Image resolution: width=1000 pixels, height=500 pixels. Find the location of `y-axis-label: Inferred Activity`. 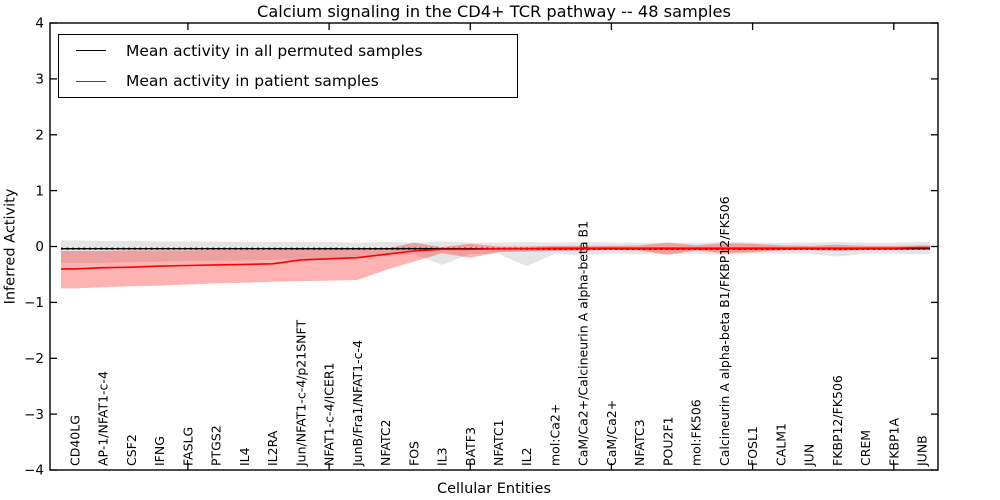

y-axis-label: Inferred Activity is located at coordinates (10, 246).